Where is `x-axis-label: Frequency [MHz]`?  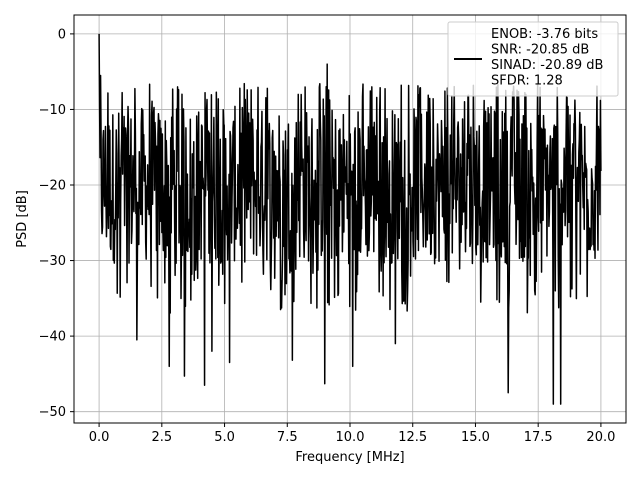 x-axis-label: Frequency [MHz] is located at coordinates (349, 457).